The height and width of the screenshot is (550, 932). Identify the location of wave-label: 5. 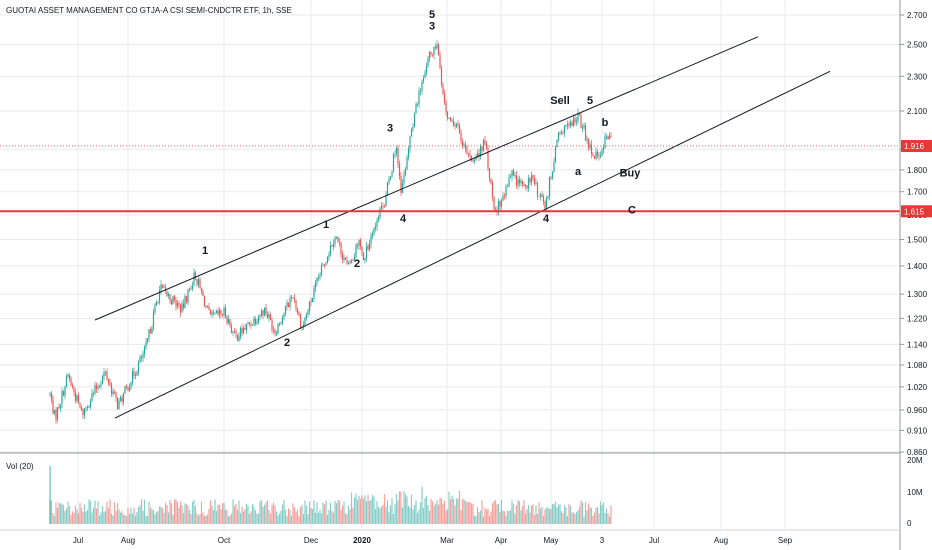
(590, 101).